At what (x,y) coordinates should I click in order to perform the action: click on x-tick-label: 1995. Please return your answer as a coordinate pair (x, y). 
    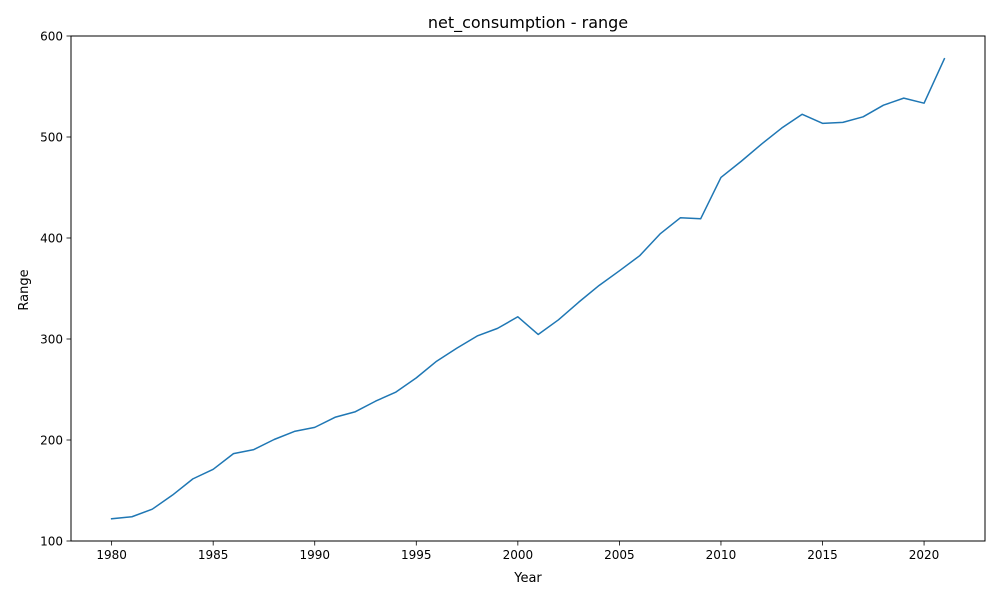
    Looking at the image, I should click on (416, 555).